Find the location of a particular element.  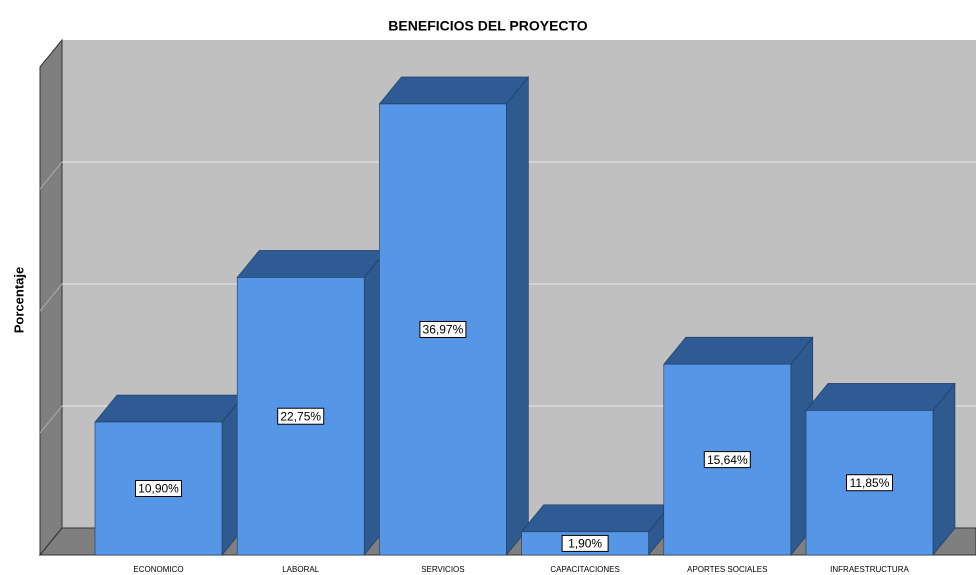

value-label: 15,64% is located at coordinates (727, 460).